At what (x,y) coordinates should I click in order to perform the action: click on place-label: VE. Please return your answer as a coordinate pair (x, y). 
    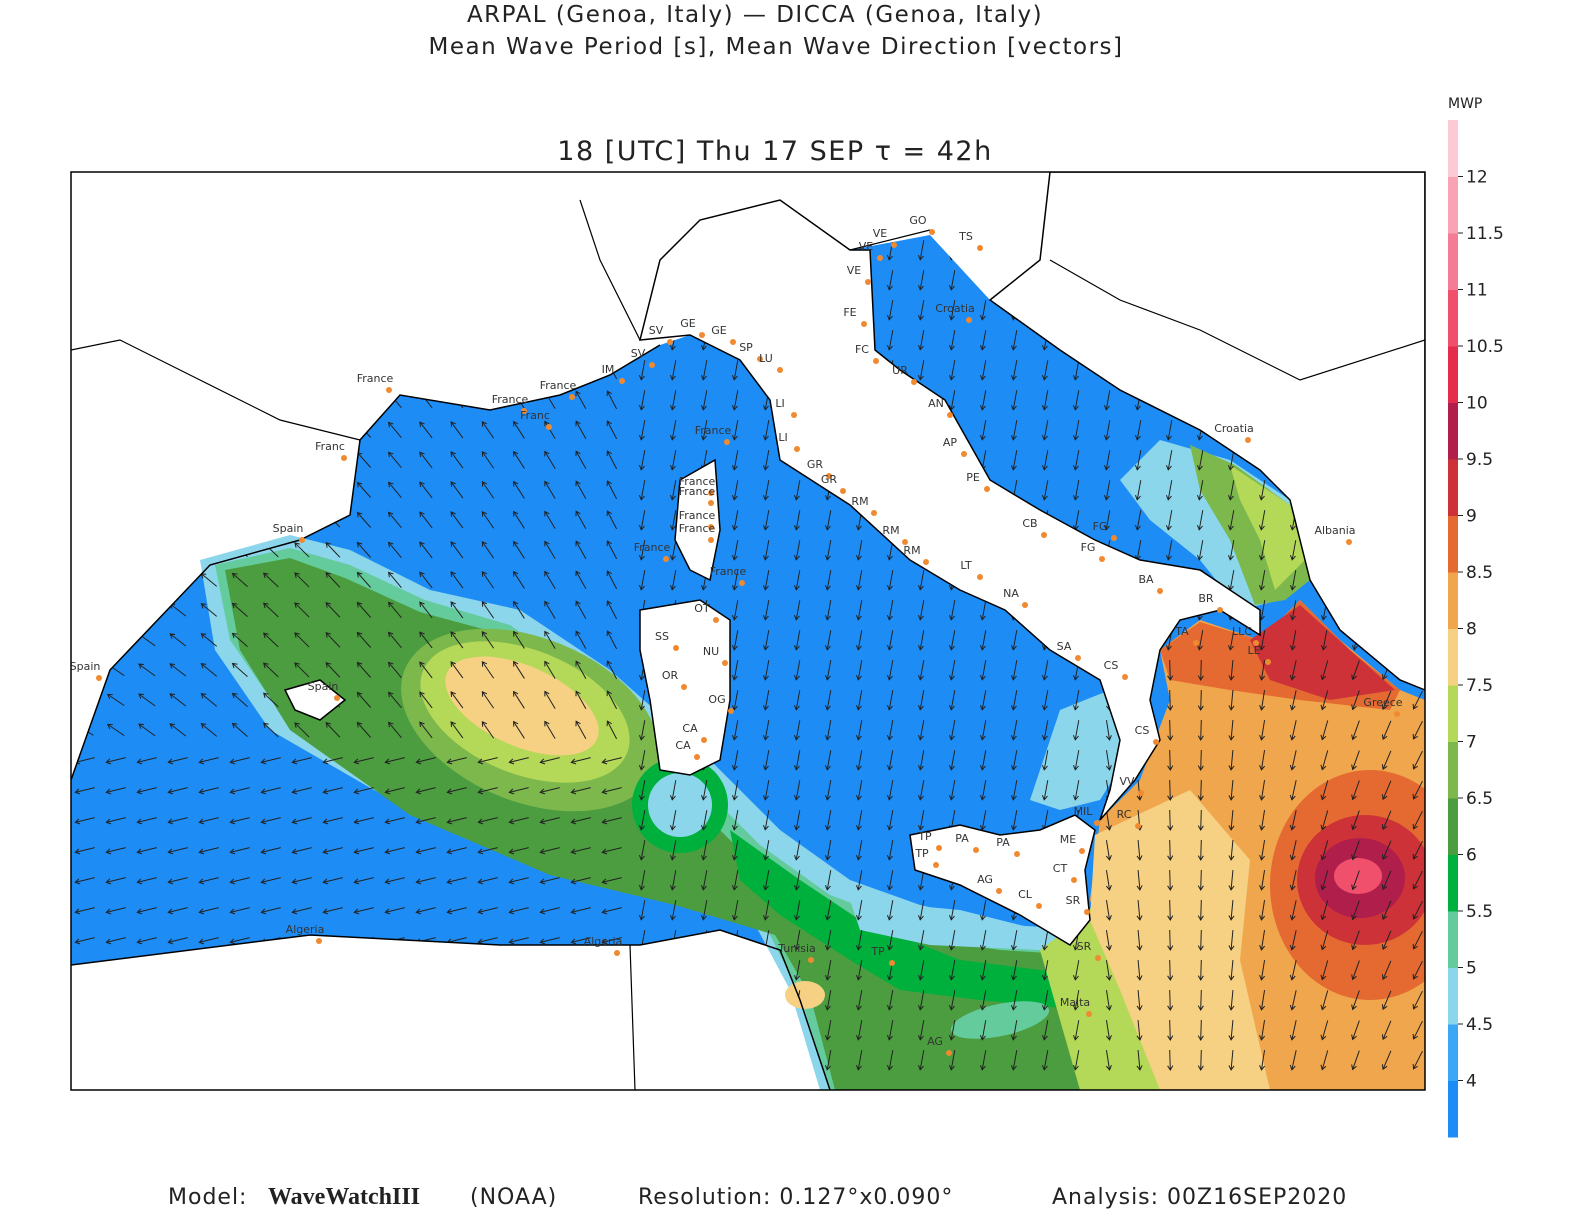
    Looking at the image, I should click on (854, 270).